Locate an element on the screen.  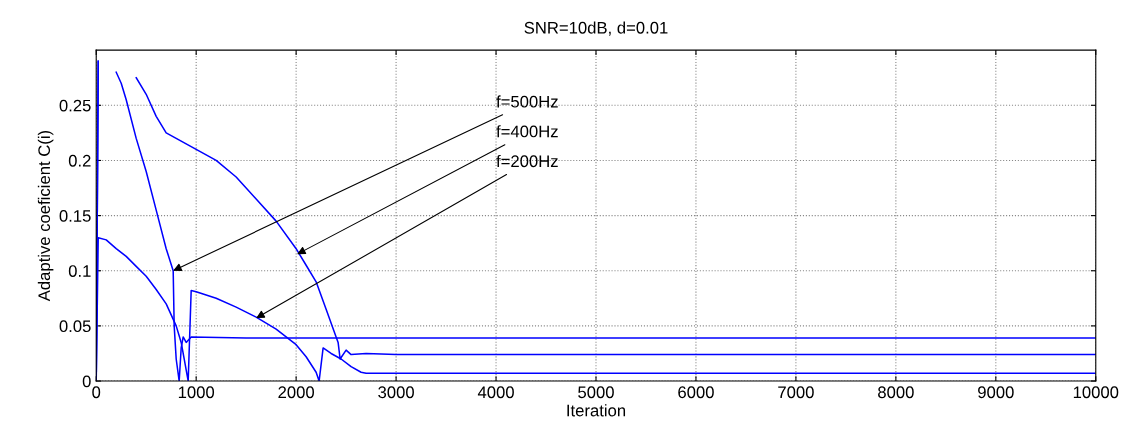
x-tick-label: 10000 is located at coordinates (1096, 392).